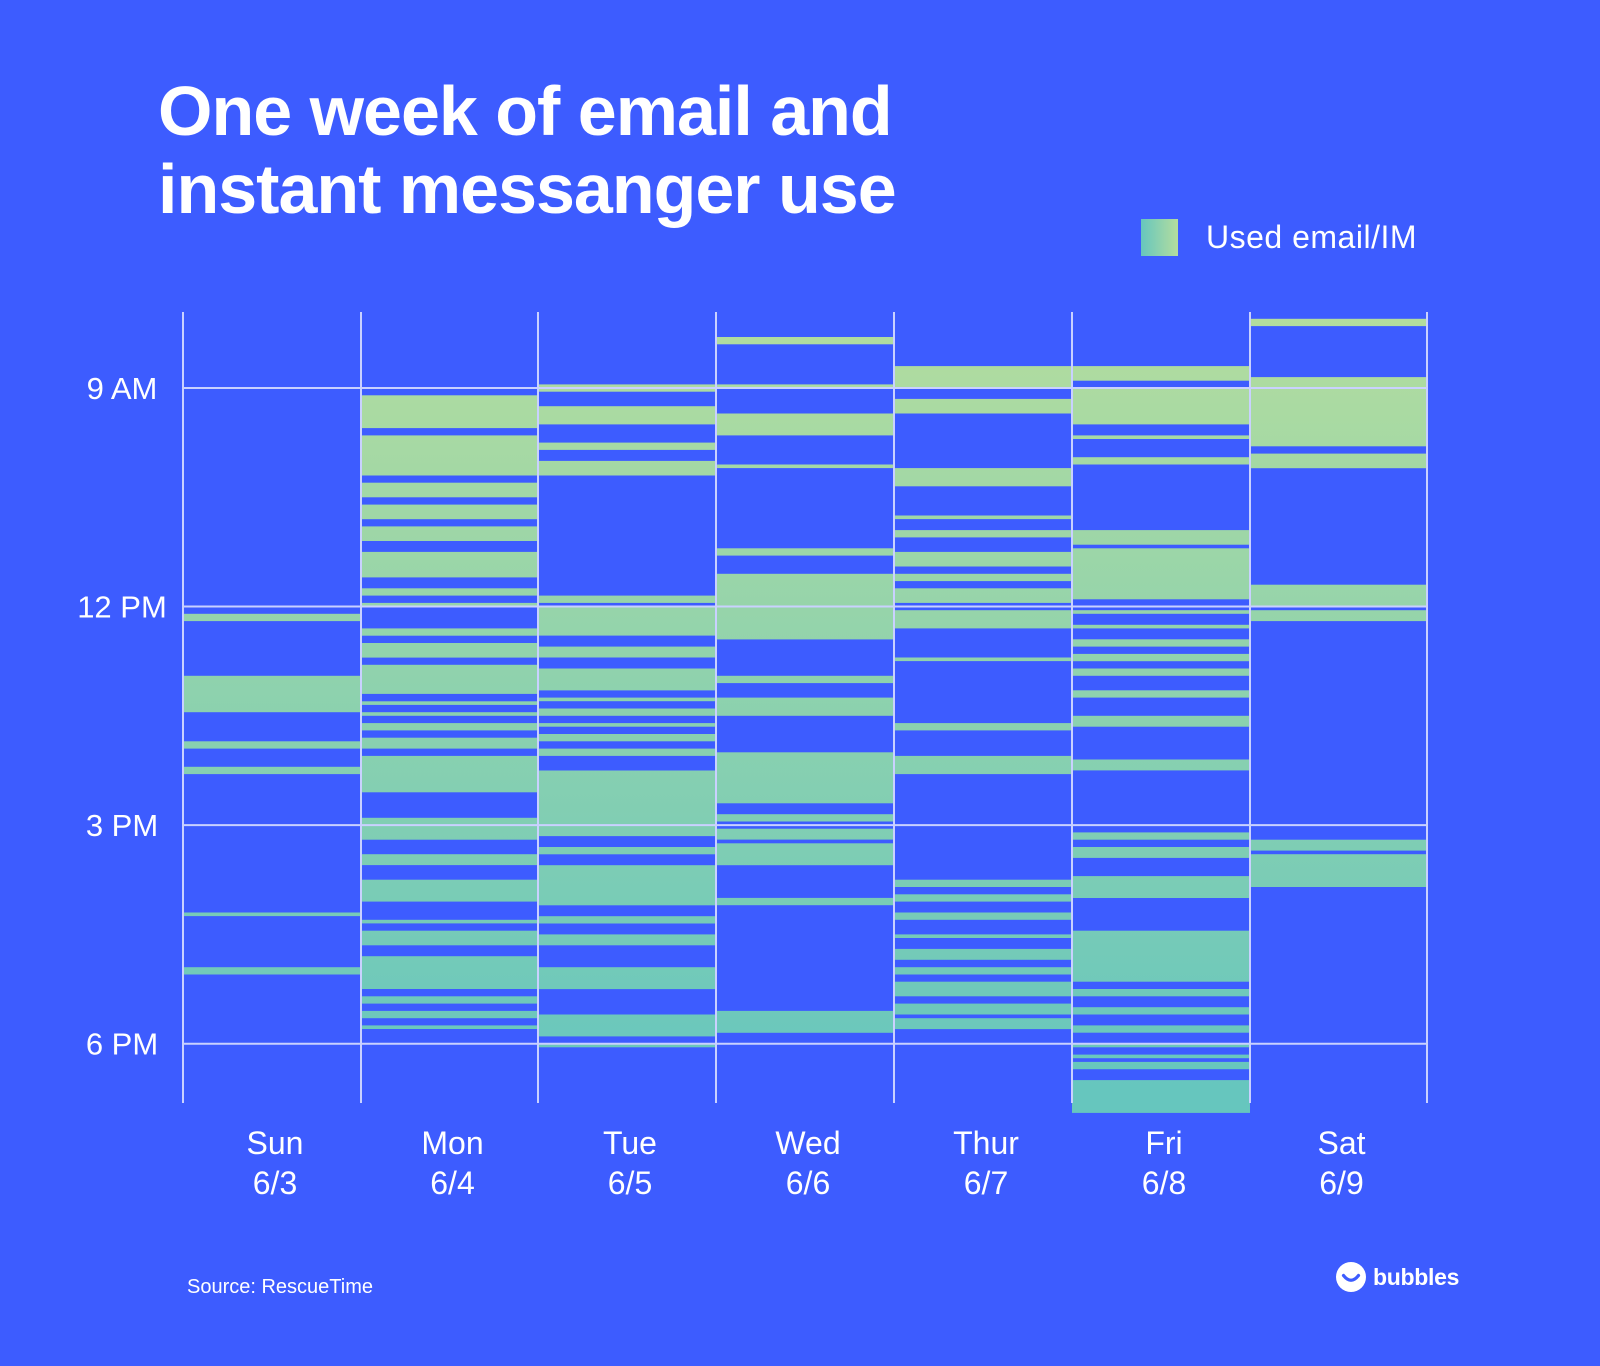  Describe the element at coordinates (525, 111) in the screenshot. I see `chart-title-line-1: One week of email and` at that location.